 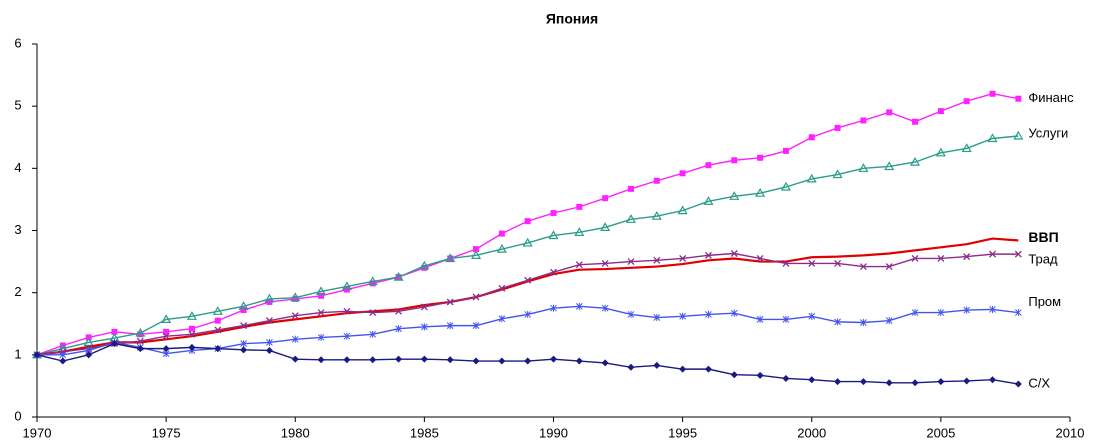 I want to click on series-label: Пром, so click(x=1044, y=301).